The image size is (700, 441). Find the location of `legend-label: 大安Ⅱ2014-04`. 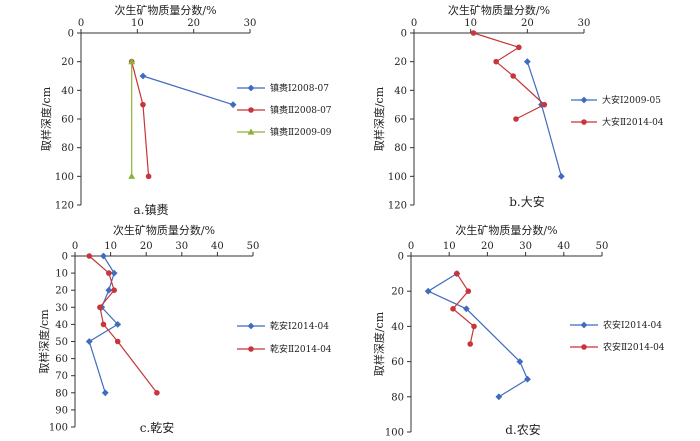

legend-label: 大安Ⅱ2014-04 is located at coordinates (633, 122).